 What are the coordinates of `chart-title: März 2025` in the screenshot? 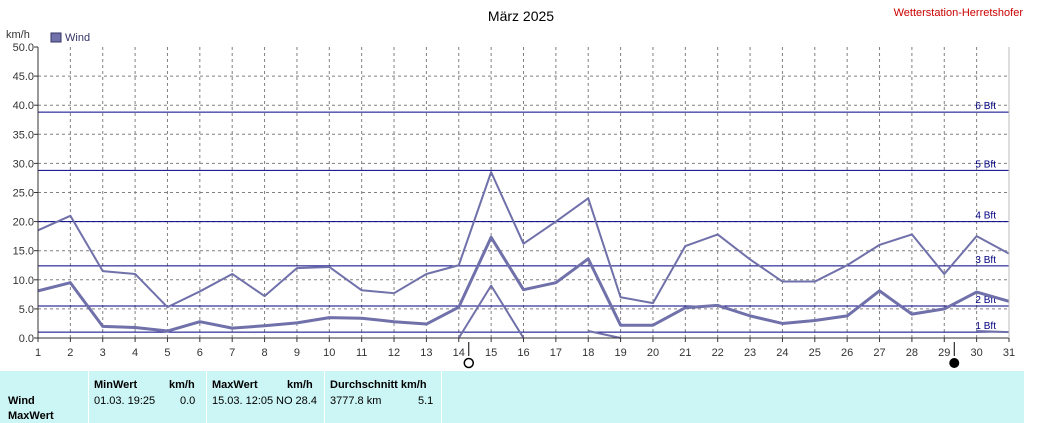 It's located at (521, 16).